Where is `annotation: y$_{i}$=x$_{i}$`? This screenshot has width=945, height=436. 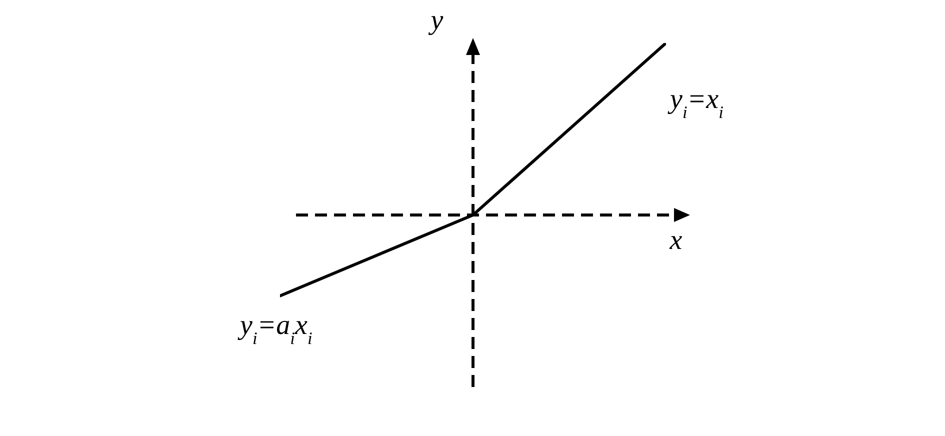 annotation: y$_{i}$=x$_{i}$ is located at coordinates (695, 103).